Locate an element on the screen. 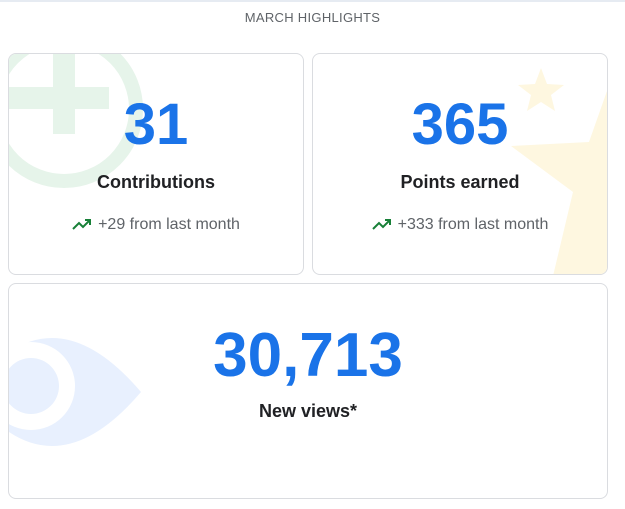  points-trend-text: +333 from last month is located at coordinates (473, 224).